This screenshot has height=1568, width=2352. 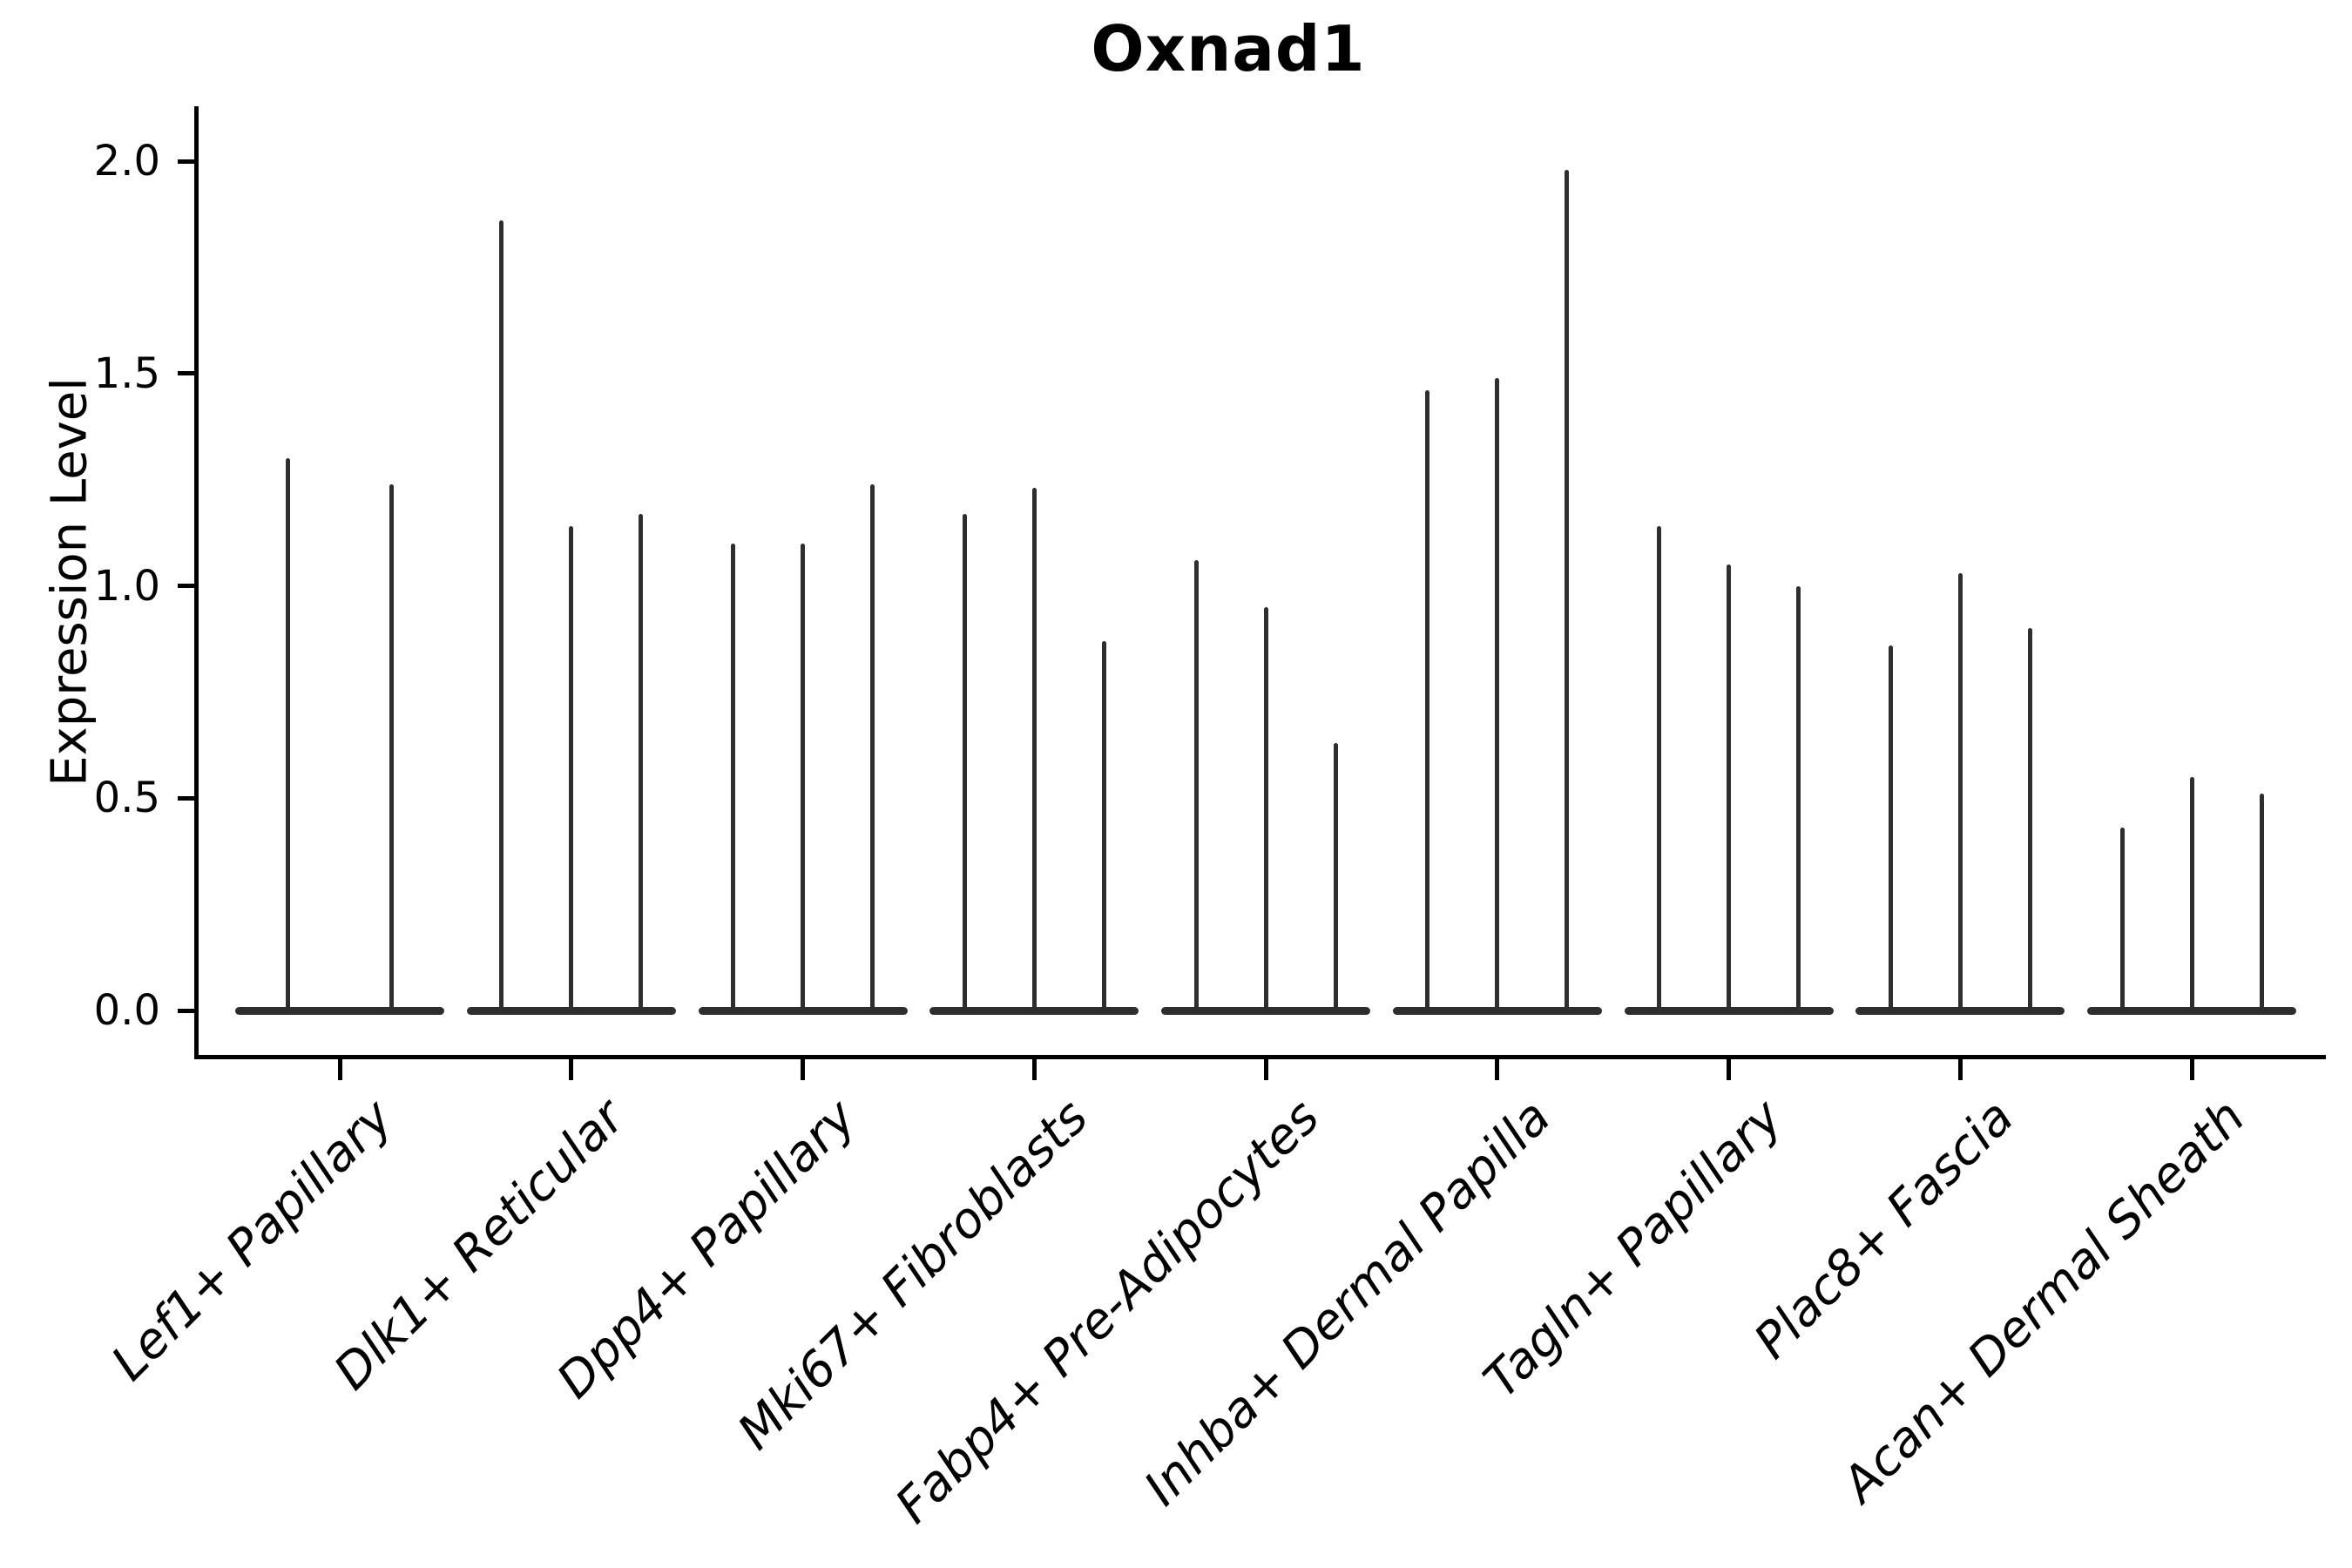 I want to click on plot-title: Oxnad1, so click(x=1228, y=48).